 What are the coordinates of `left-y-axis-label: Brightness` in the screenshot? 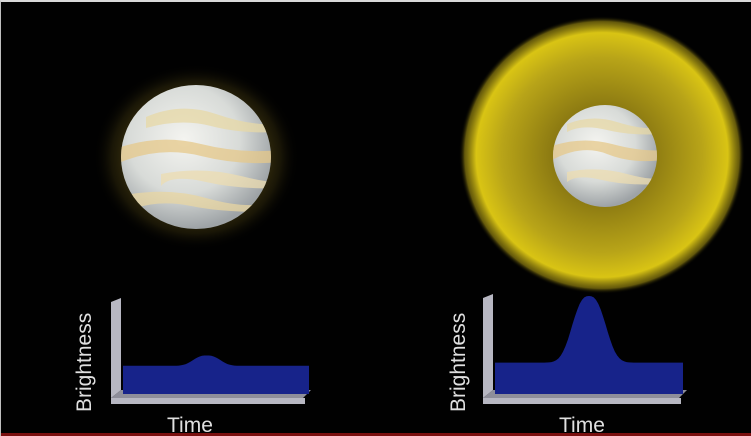 It's located at (84, 362).